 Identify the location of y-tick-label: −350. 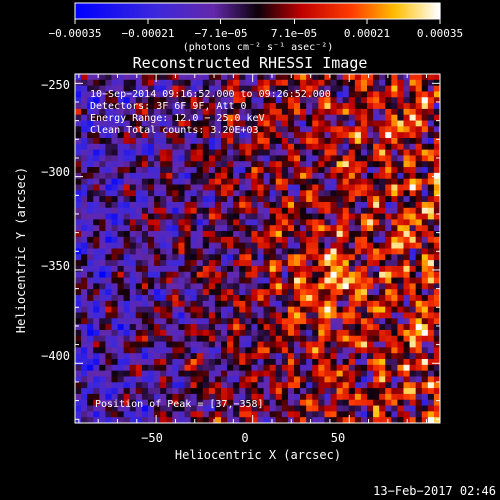
(55, 266).